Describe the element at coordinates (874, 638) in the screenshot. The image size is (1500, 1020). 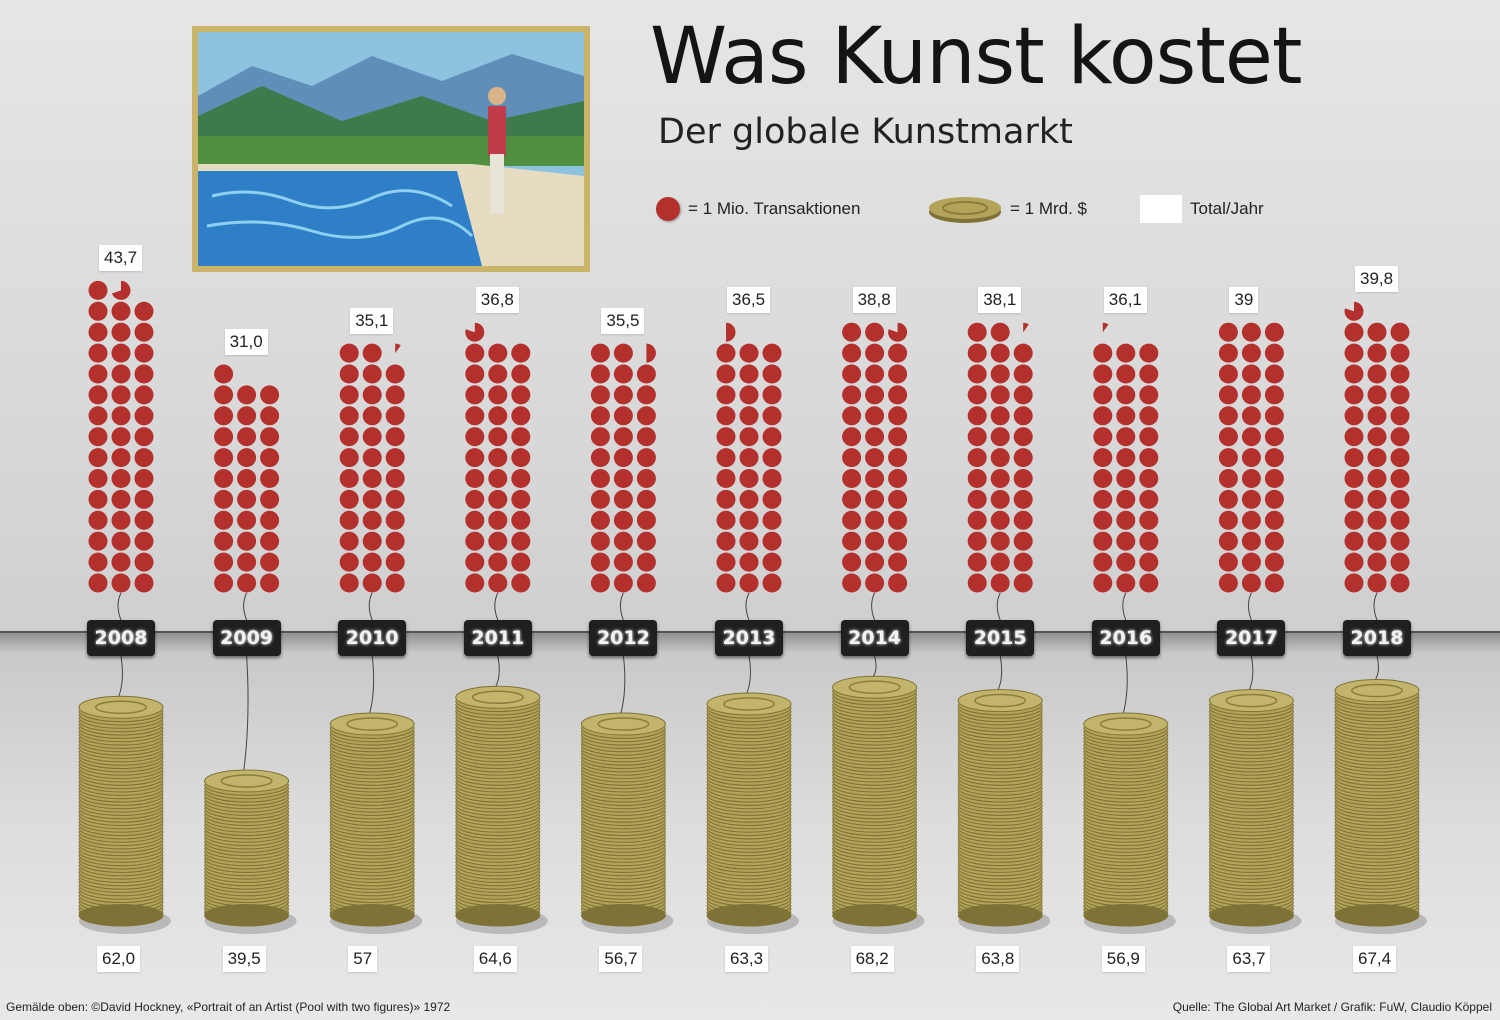
I see `year-tag-2014: 2014` at that location.